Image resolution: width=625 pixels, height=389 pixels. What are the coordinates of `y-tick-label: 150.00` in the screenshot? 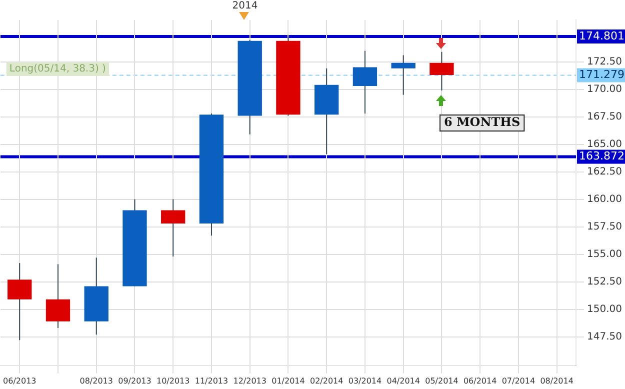 It's located at (604, 309).